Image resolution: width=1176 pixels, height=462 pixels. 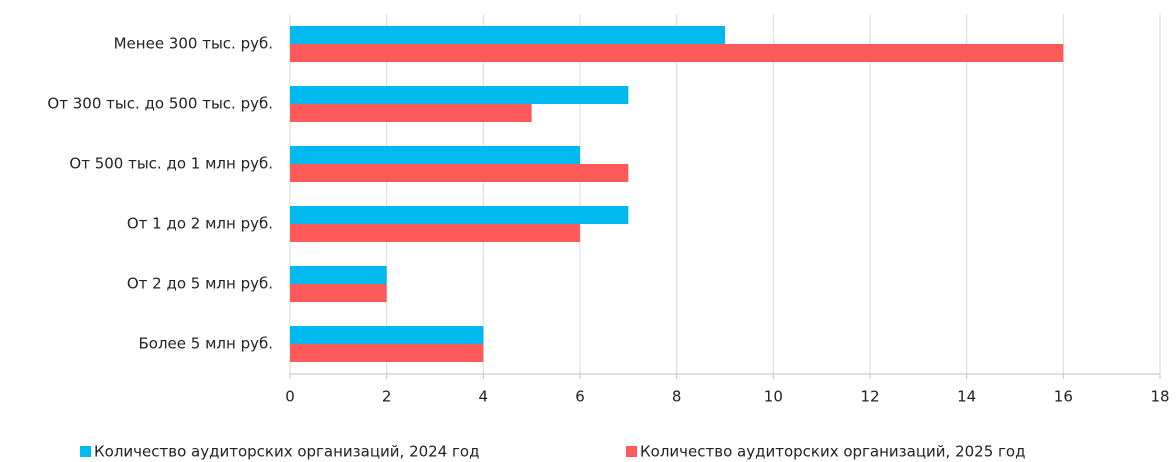 What do you see at coordinates (773, 397) in the screenshot?
I see `x-tick-label: 10` at bounding box center [773, 397].